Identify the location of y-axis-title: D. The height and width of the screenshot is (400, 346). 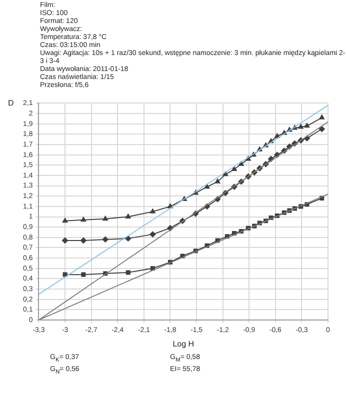
(11, 103).